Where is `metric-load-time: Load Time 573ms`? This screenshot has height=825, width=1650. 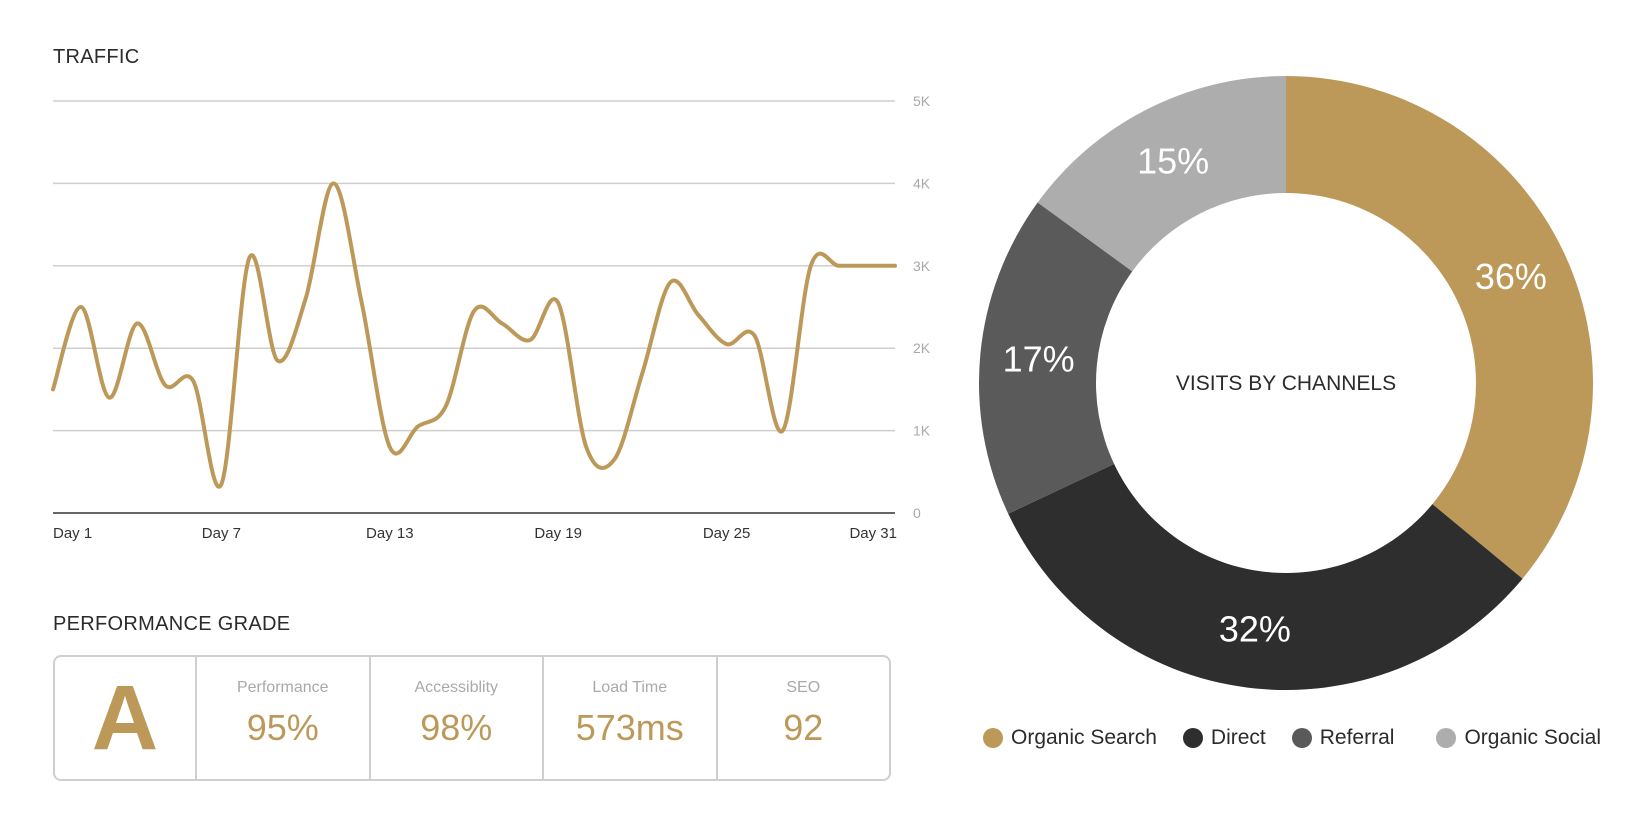
metric-load-time: Load Time 573ms is located at coordinates (629, 718).